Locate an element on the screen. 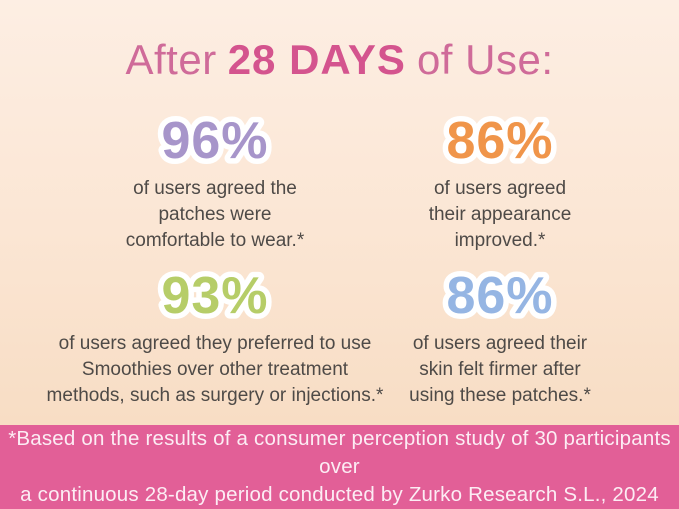 The image size is (679, 509). page-title: After 28 DAYS of Use: is located at coordinates (339, 60).